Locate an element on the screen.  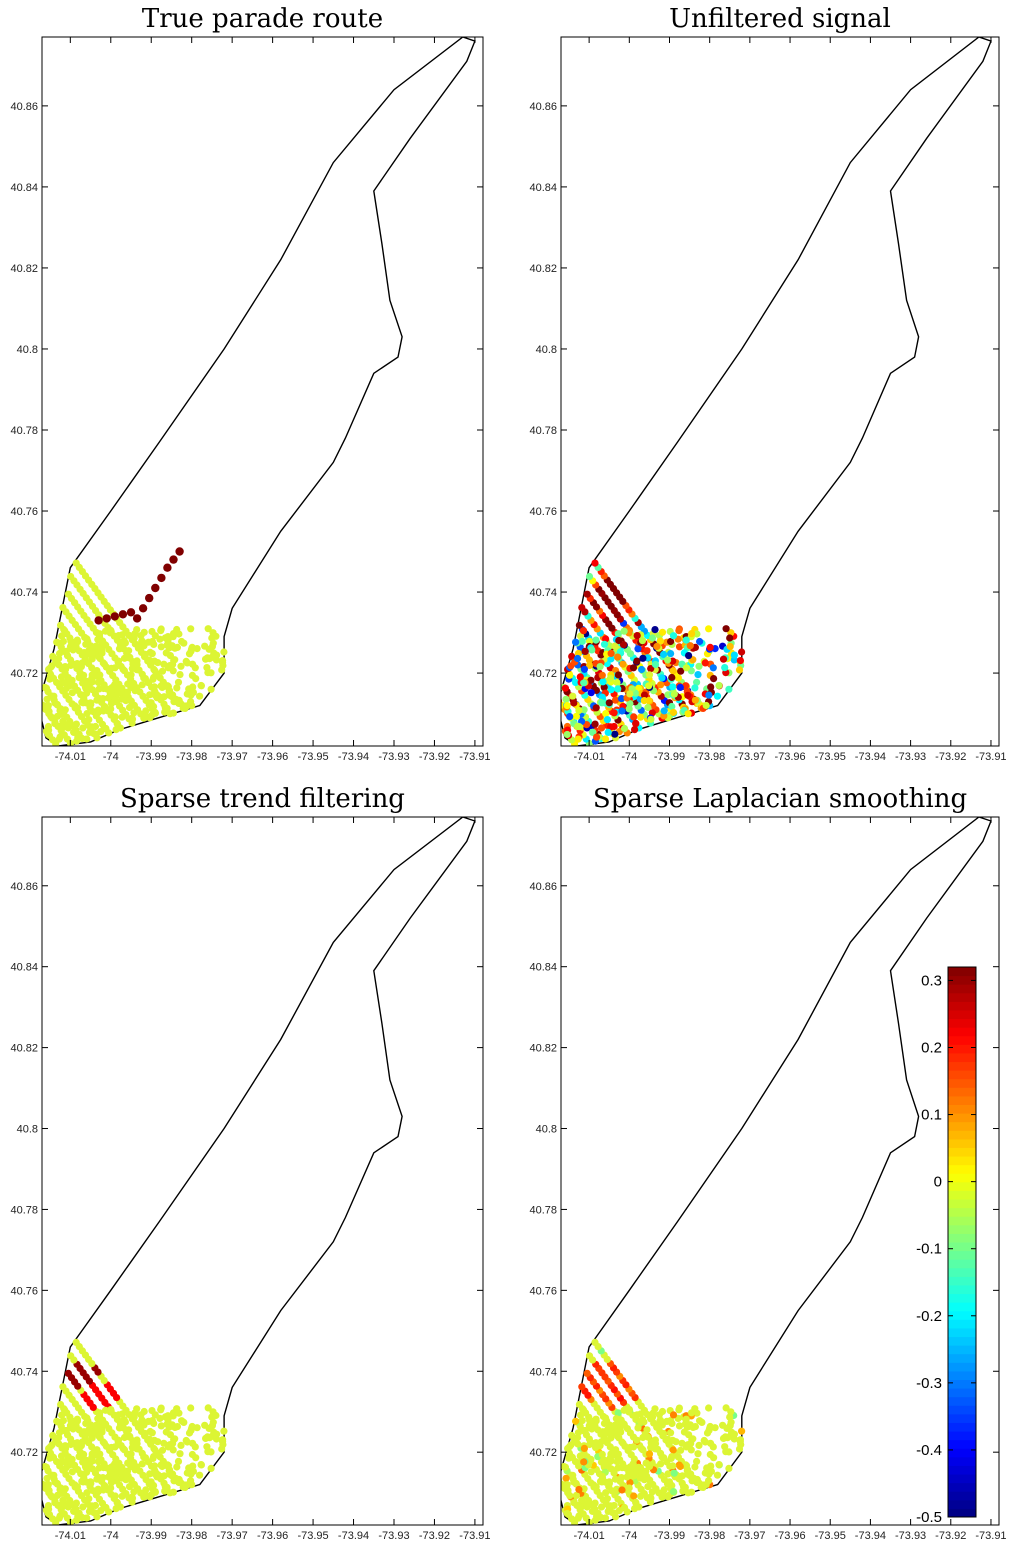
y-tick-label: 40.72 is located at coordinates (24, 674).